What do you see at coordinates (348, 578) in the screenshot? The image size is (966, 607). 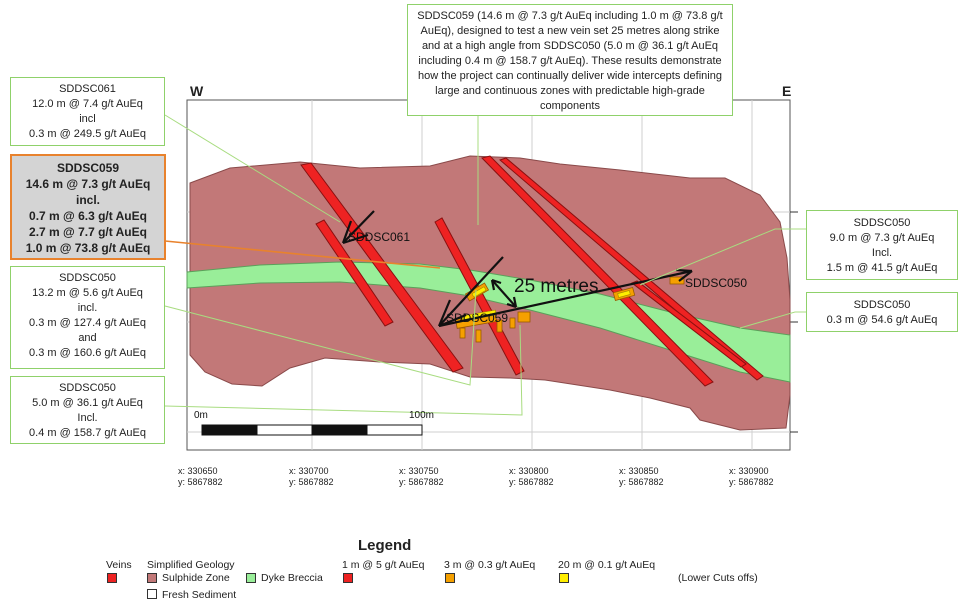 I see `legend-cut1-swatch` at bounding box center [348, 578].